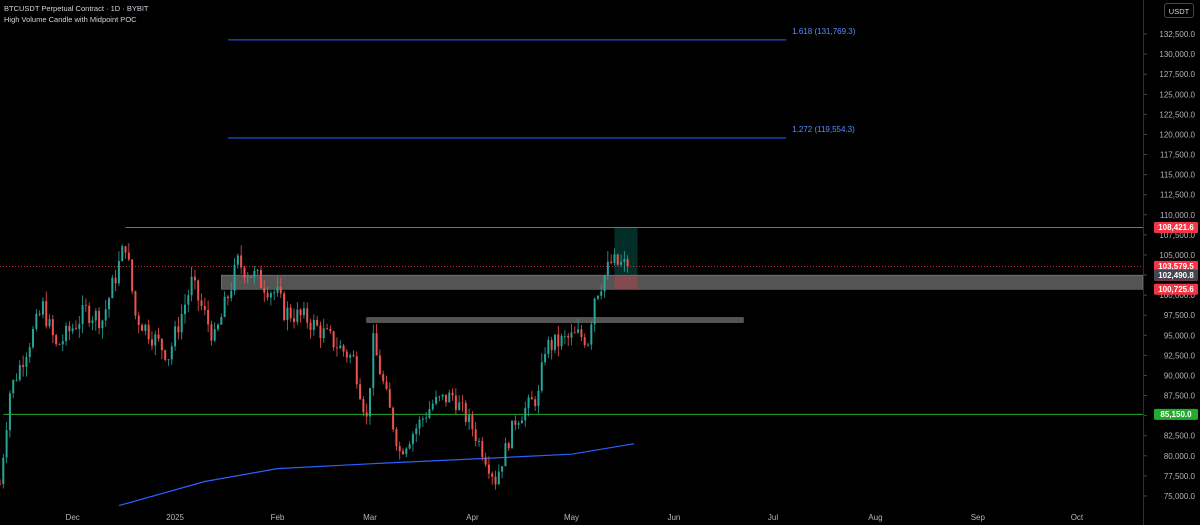  What do you see at coordinates (1177, 295) in the screenshot?
I see `y-tick-label: 100,000.0` at bounding box center [1177, 295].